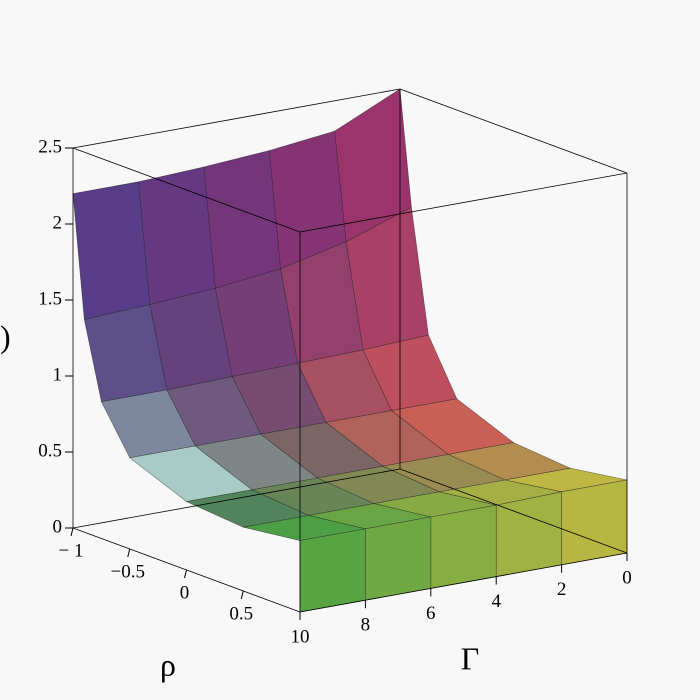 The width and height of the screenshot is (700, 700). I want to click on z-tick-label: 2.5, so click(50, 146).